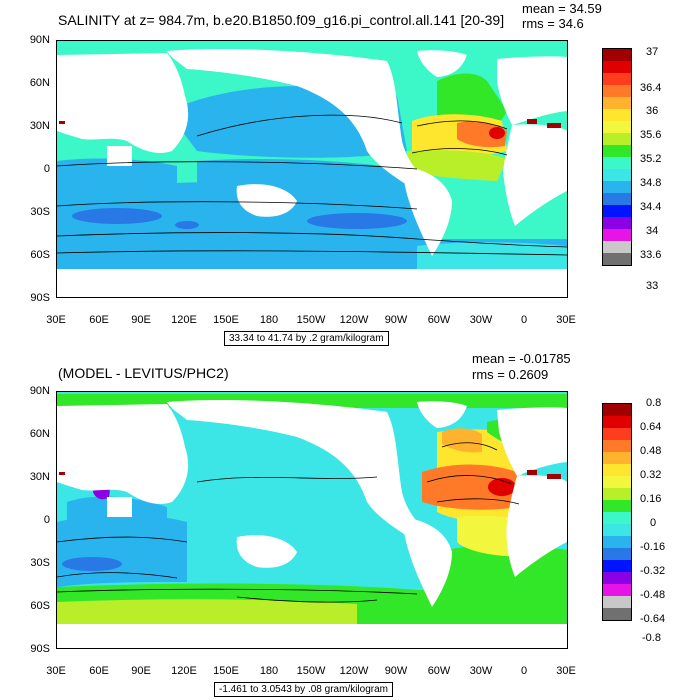 This screenshot has width=700, height=700. Describe the element at coordinates (653, 523) in the screenshot. I see `colorbar-label: 0` at that location.